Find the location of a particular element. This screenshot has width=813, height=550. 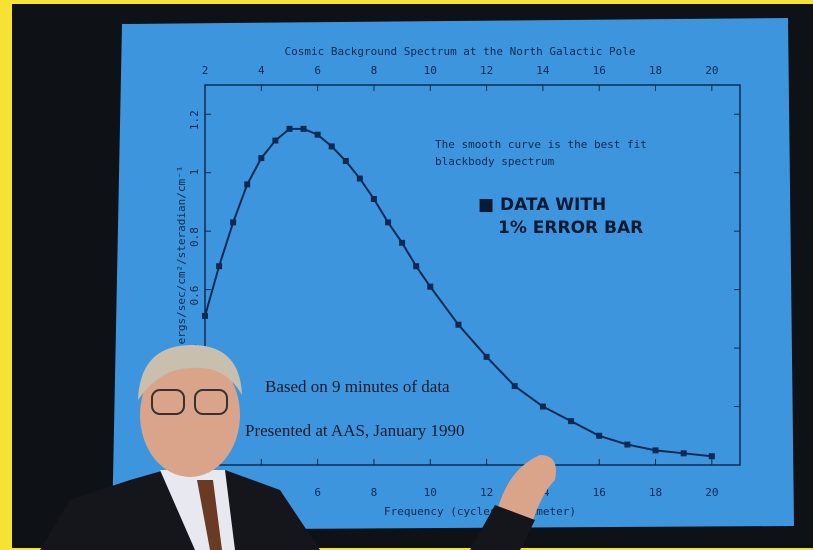

y-tick-label: 1 is located at coordinates (194, 172).